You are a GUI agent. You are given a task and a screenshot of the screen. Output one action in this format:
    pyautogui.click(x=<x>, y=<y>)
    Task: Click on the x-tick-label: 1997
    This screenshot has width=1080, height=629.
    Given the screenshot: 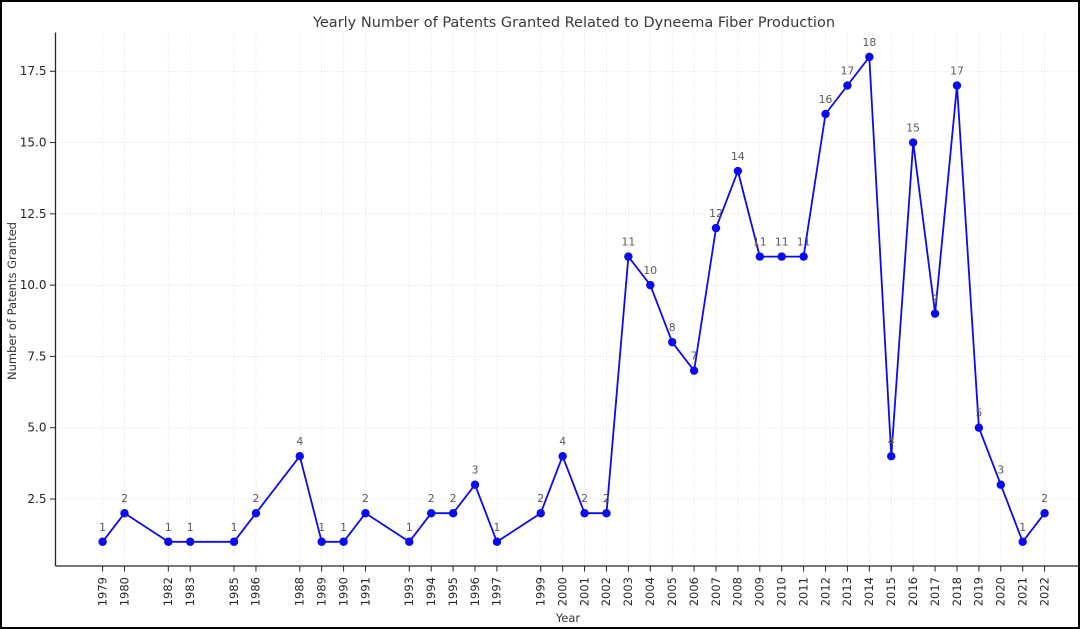 What is the action you would take?
    pyautogui.click(x=497, y=591)
    